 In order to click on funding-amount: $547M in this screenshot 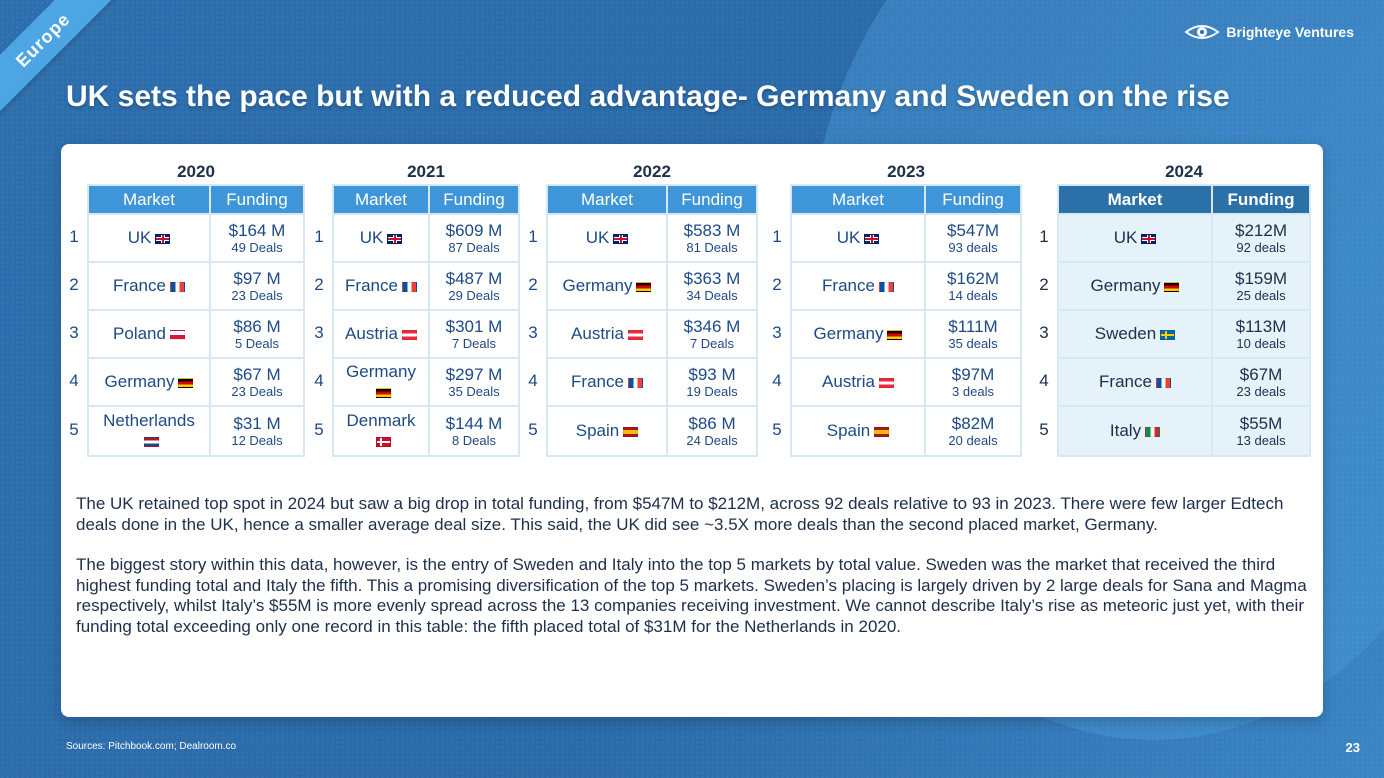, I will do `click(973, 230)`.